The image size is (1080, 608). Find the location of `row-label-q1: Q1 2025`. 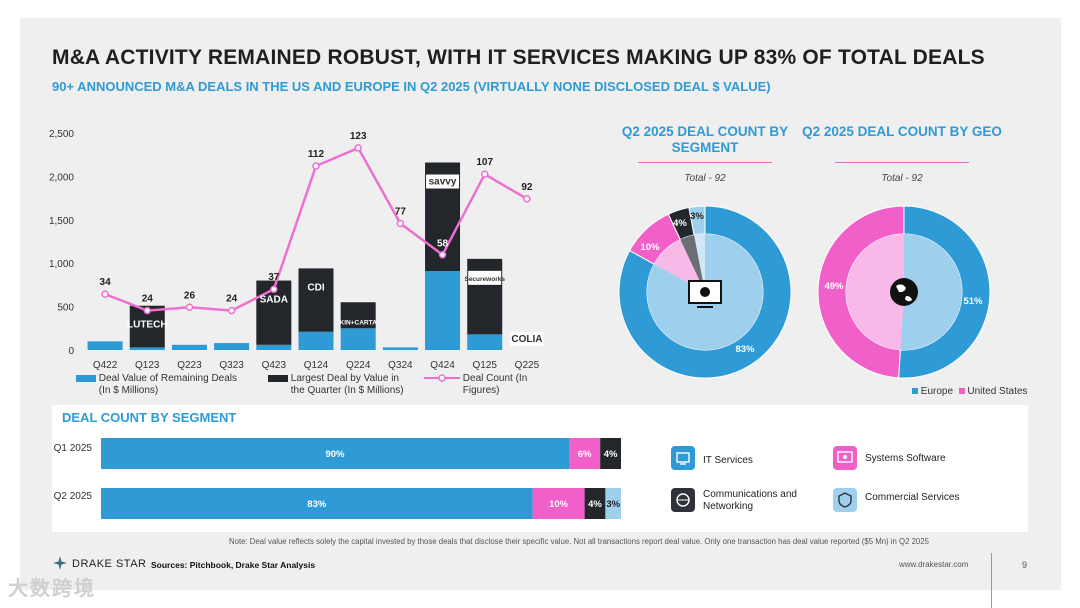

row-label-q1: Q1 2025 is located at coordinates (72, 448).